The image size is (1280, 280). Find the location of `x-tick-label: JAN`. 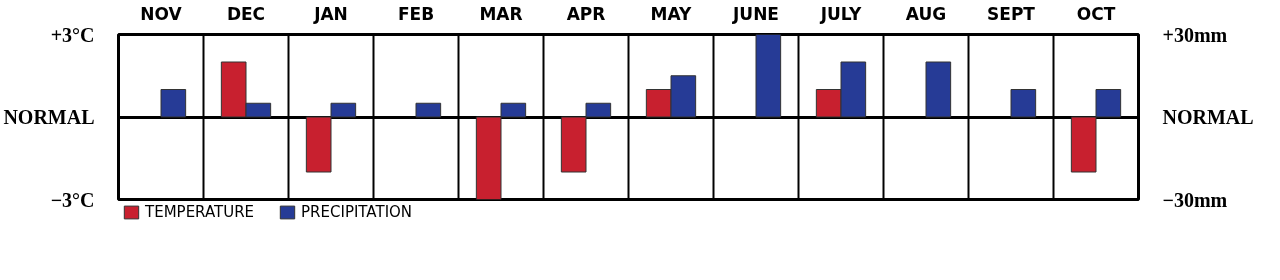

x-tick-label: JAN is located at coordinates (330, 13).